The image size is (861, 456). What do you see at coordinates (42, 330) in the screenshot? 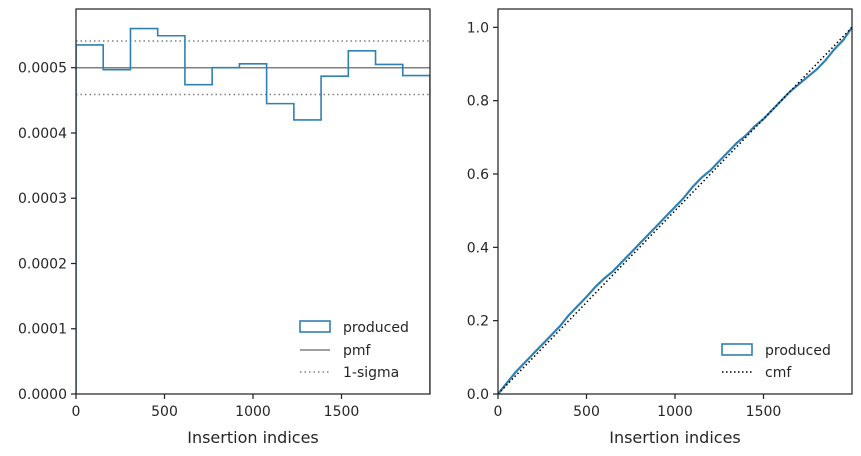
I see `histogram-y-tick-label: 0.0001` at bounding box center [42, 330].